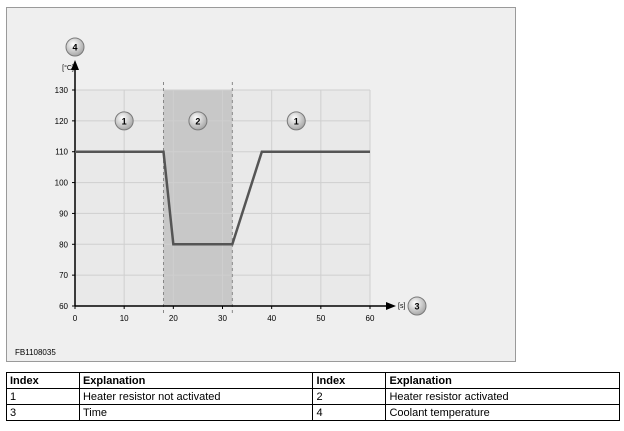 The height and width of the screenshot is (431, 624). I want to click on legend-header-row: Index Explanation Index Explanation, so click(313, 380).